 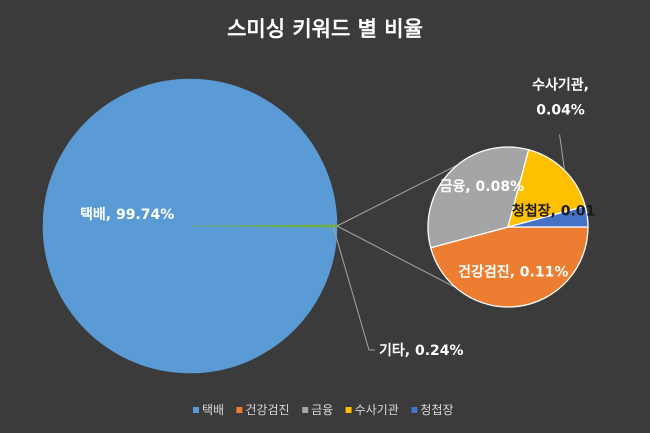 What do you see at coordinates (325, 29) in the screenshot?
I see `chart-title: 스미싱 키워드 별 비율` at bounding box center [325, 29].